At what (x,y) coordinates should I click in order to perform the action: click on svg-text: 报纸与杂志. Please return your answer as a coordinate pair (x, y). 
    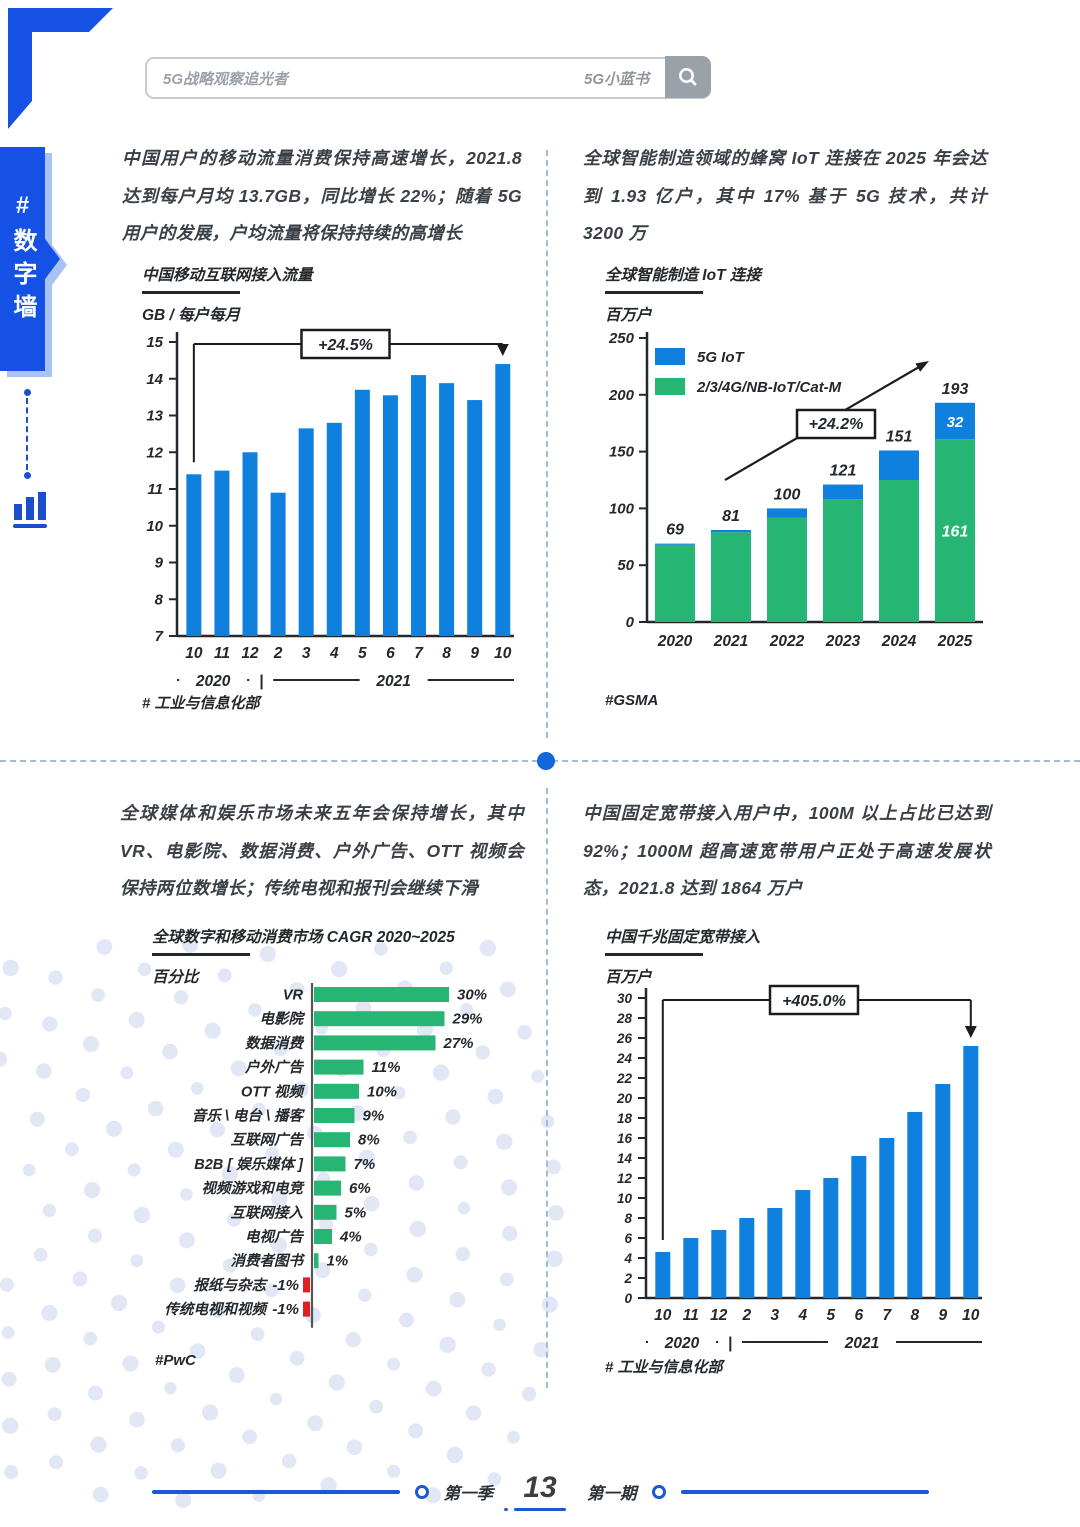
    Looking at the image, I should click on (231, 1285).